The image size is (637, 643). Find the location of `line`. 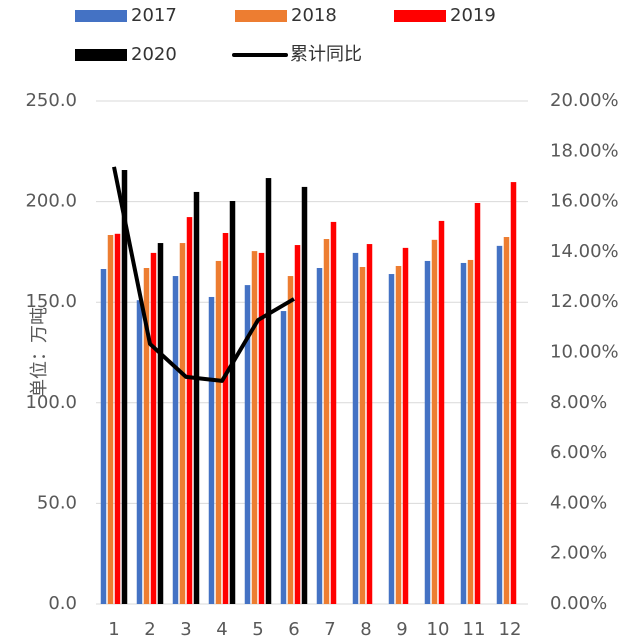

line is located at coordinates (204, 274).